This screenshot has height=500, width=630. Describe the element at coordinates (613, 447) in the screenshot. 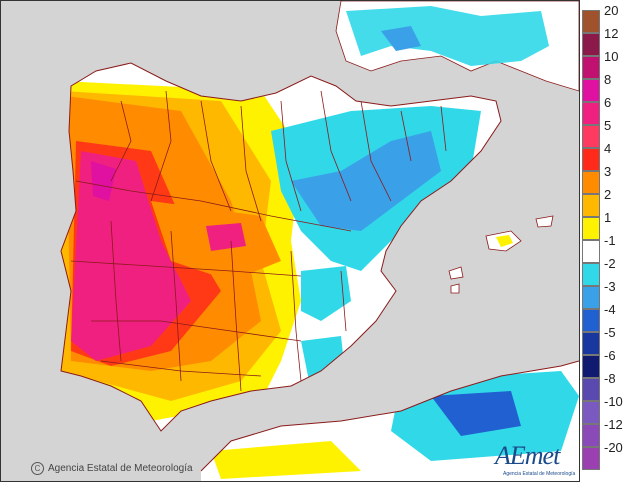

I see `legend-label: -20` at that location.